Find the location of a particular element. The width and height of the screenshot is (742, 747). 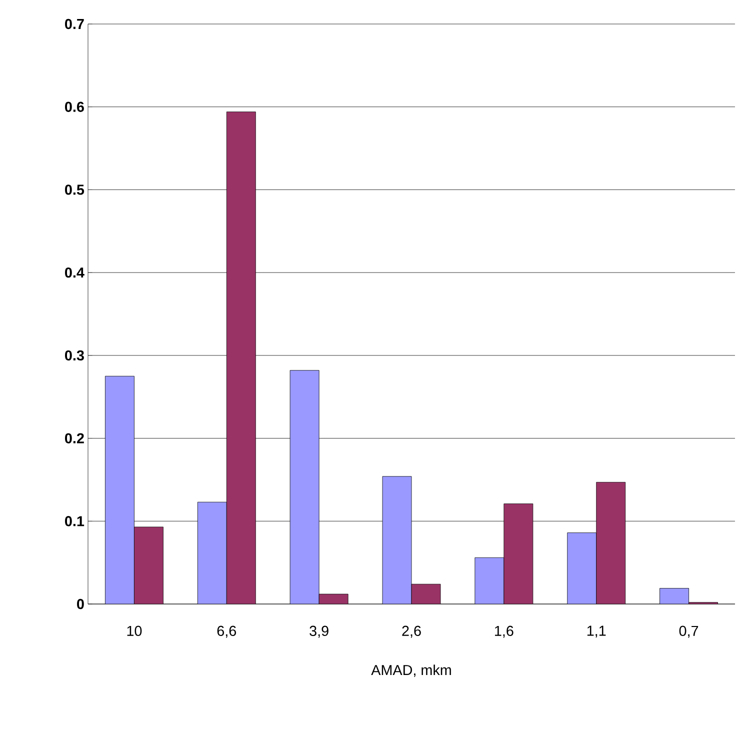

y-tick-label: 0.4 is located at coordinates (74, 272).